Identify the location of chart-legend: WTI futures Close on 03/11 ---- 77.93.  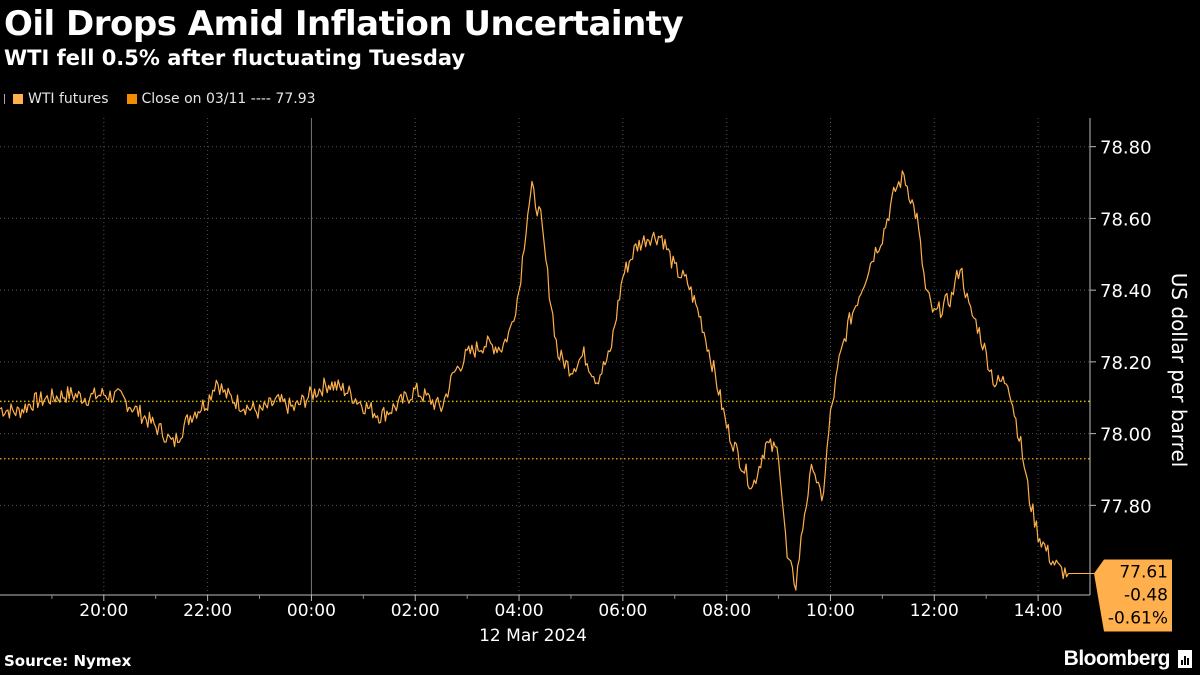
(169, 99).